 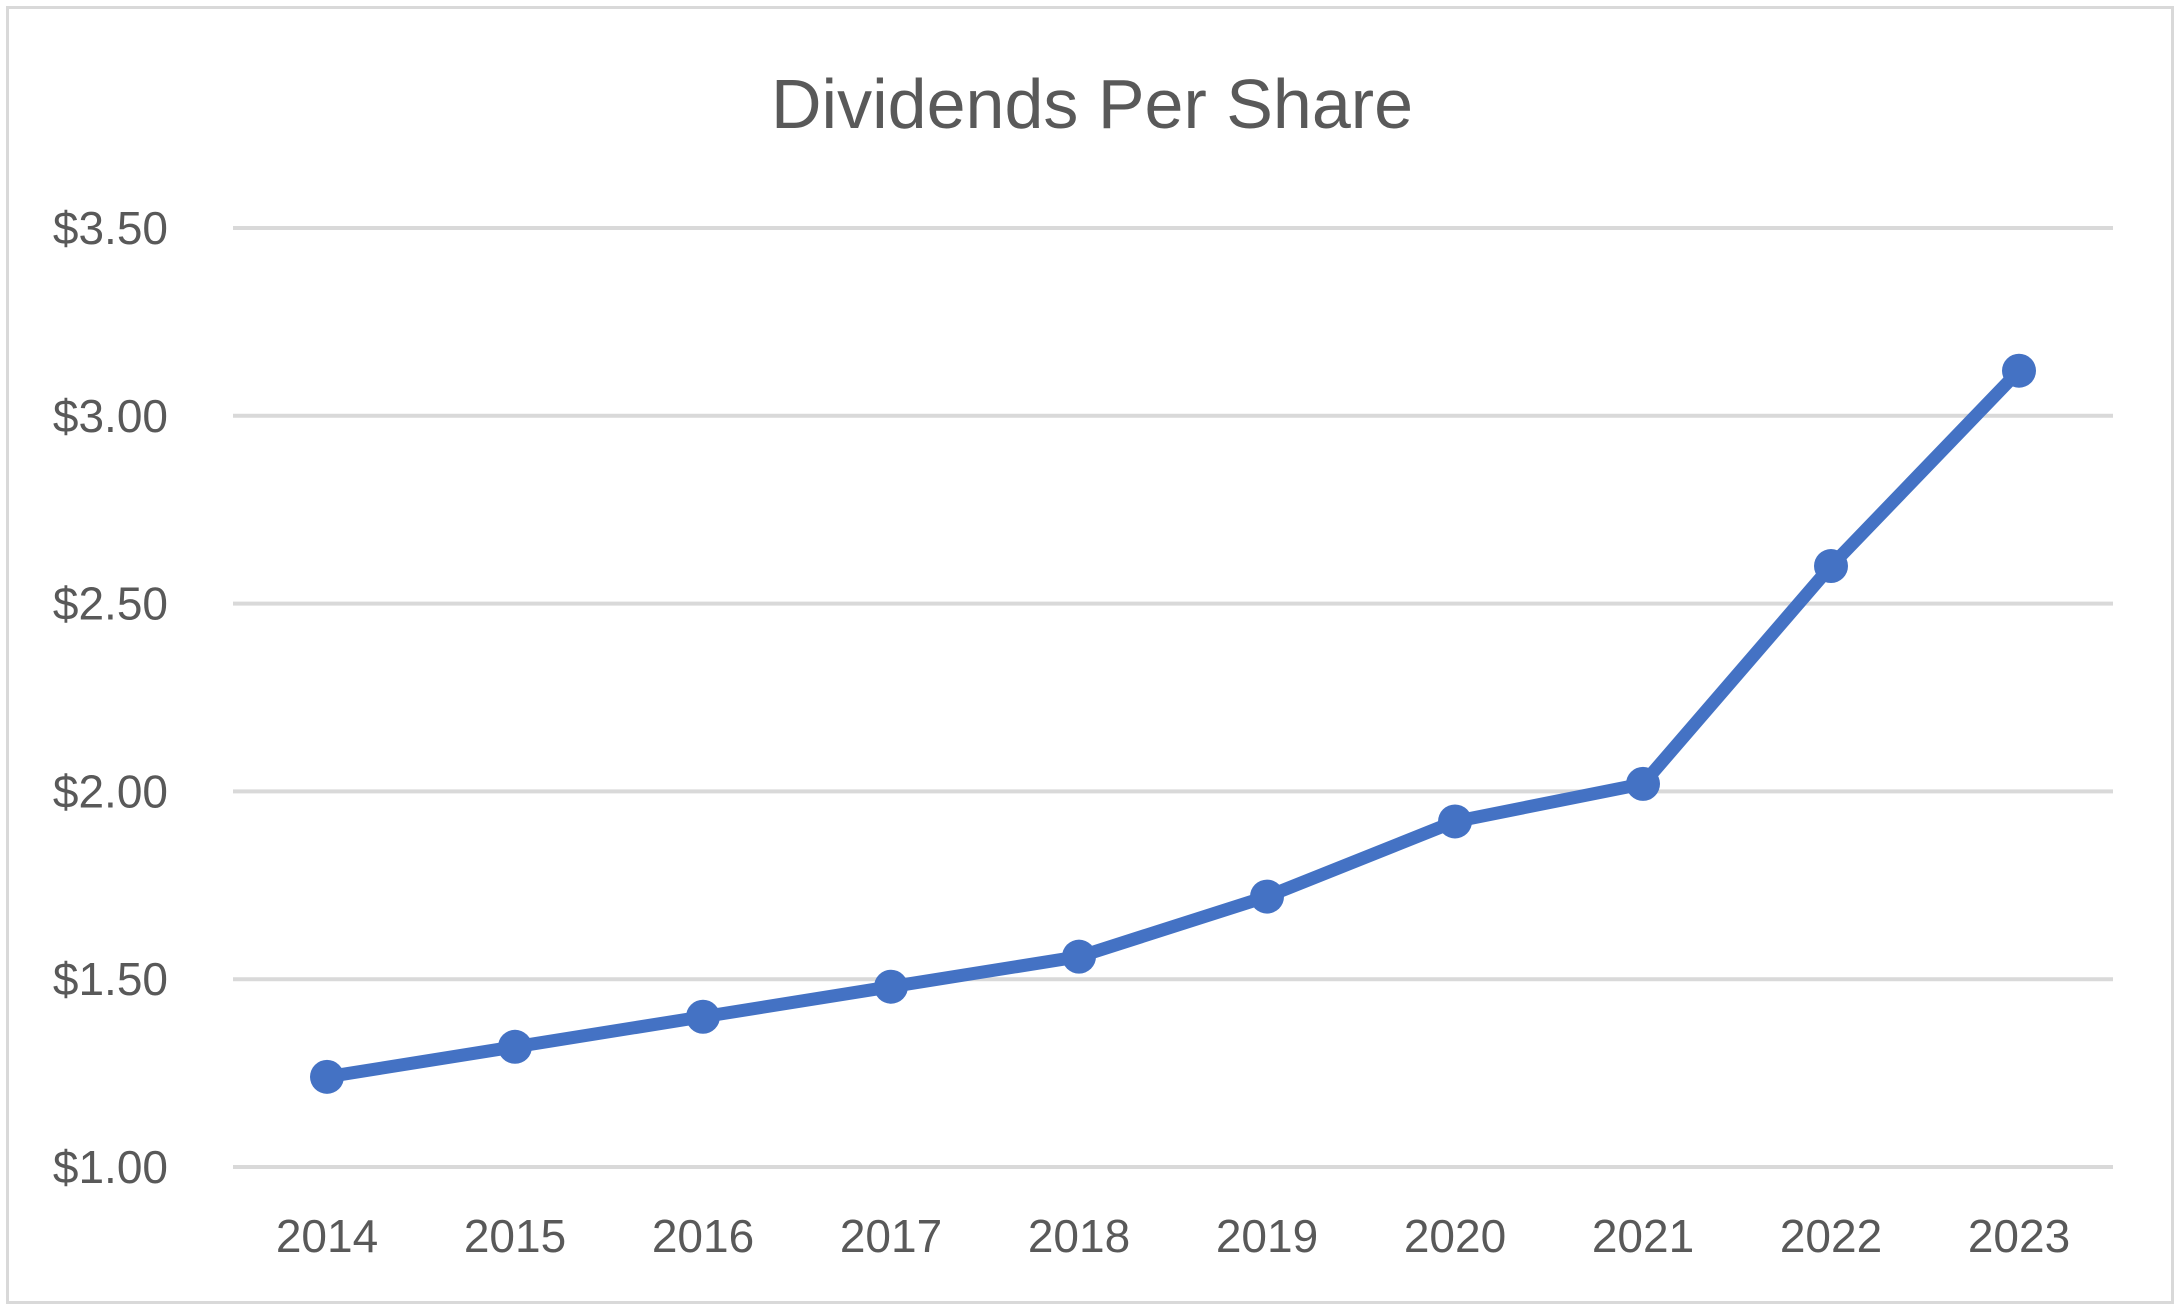 What do you see at coordinates (327, 1236) in the screenshot?
I see `x-tick-label: 2014` at bounding box center [327, 1236].